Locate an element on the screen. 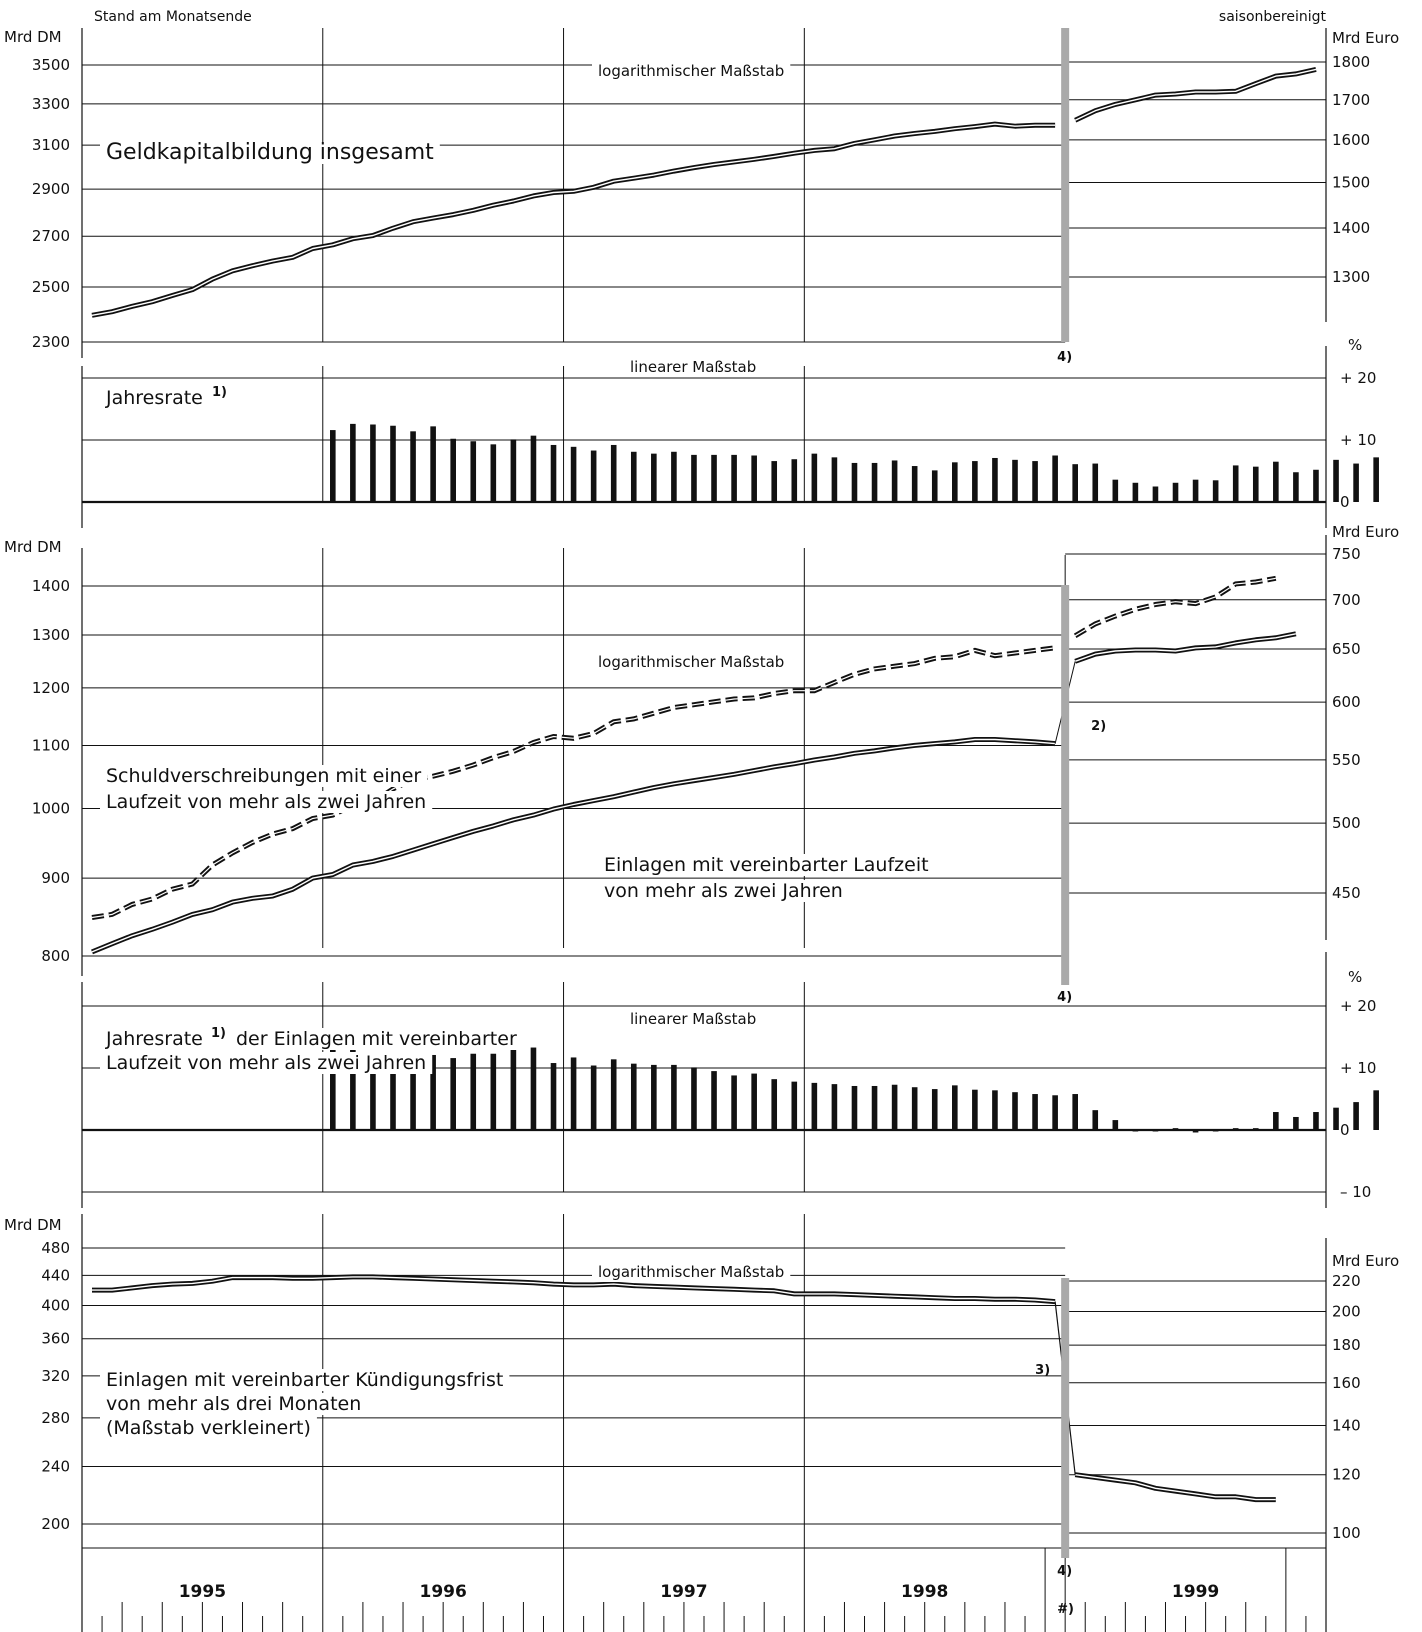 This screenshot has height=1632, width=1422. y-tick-euro: 1800 is located at coordinates (1351, 62).